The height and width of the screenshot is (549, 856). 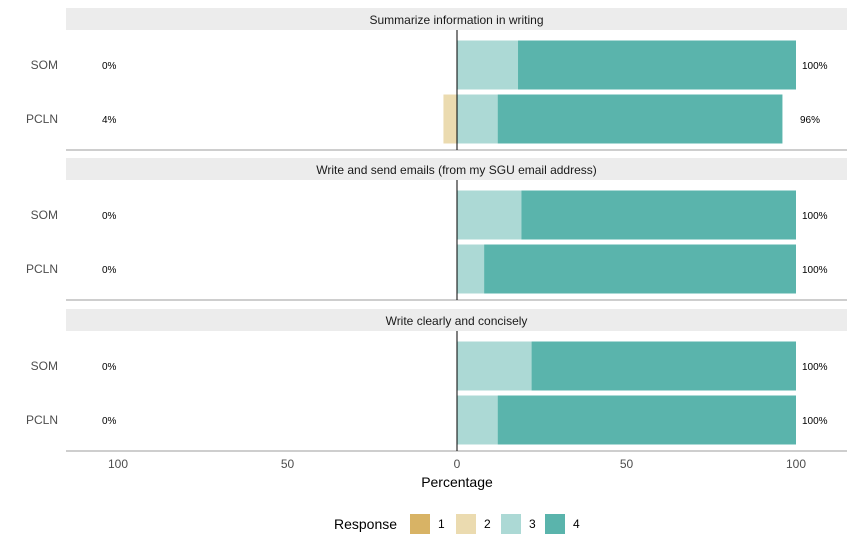 What do you see at coordinates (441, 524) in the screenshot?
I see `legend-label-1: 1` at bounding box center [441, 524].